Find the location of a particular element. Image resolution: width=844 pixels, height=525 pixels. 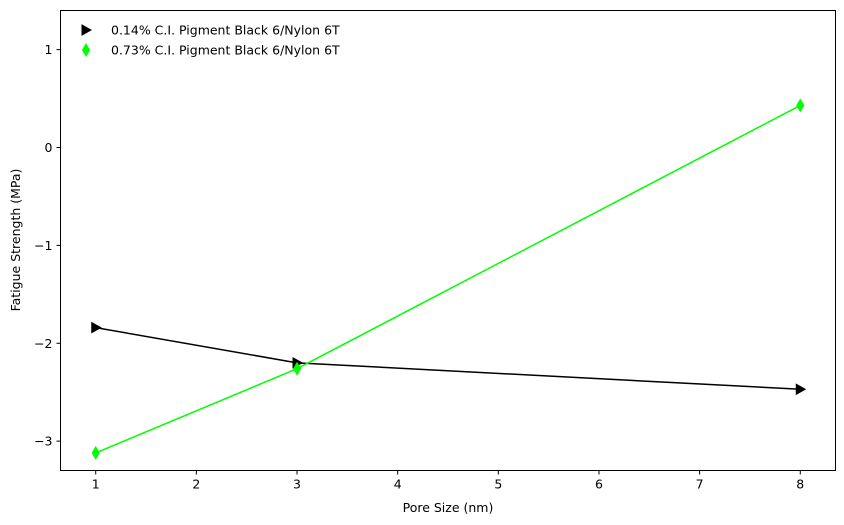

y-tick-label: −3 is located at coordinates (43, 441).